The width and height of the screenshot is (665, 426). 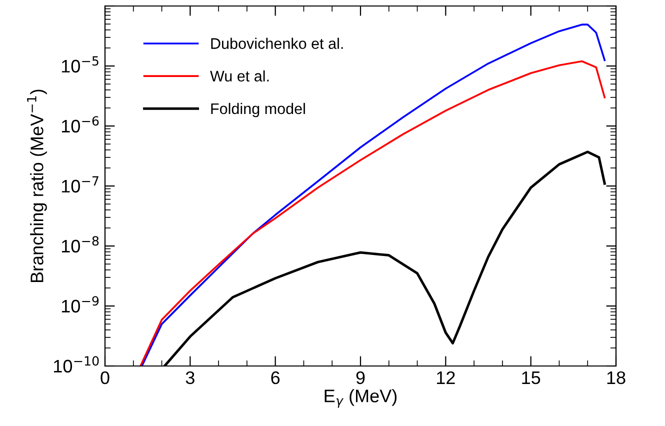 What do you see at coordinates (275, 377) in the screenshot?
I see `x-tick-label: 6` at bounding box center [275, 377].